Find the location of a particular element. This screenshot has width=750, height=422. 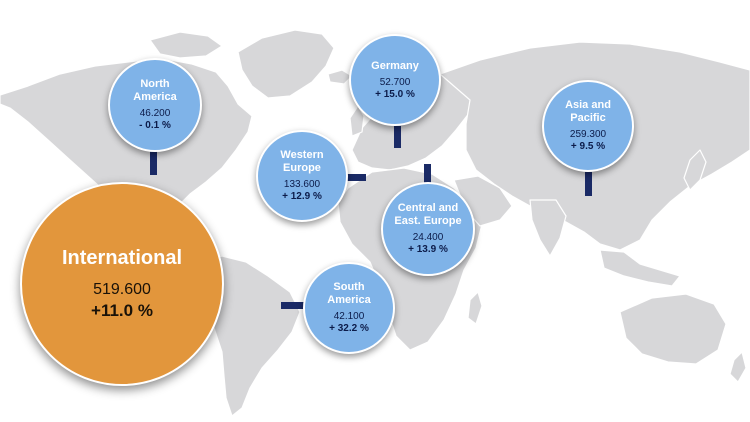

new-zealand-landmass is located at coordinates (738, 367).